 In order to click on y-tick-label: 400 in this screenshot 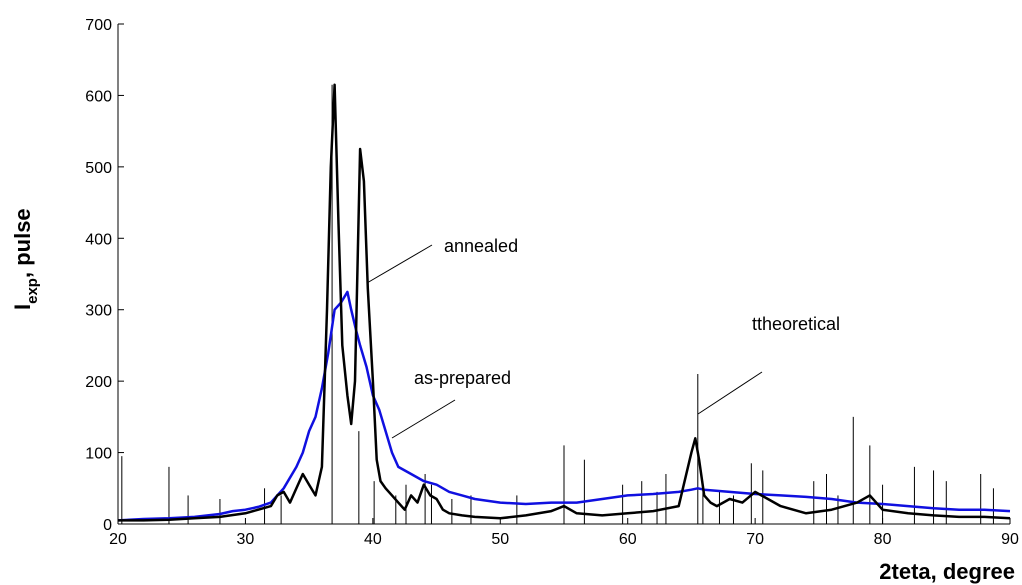, I will do `click(98, 239)`.